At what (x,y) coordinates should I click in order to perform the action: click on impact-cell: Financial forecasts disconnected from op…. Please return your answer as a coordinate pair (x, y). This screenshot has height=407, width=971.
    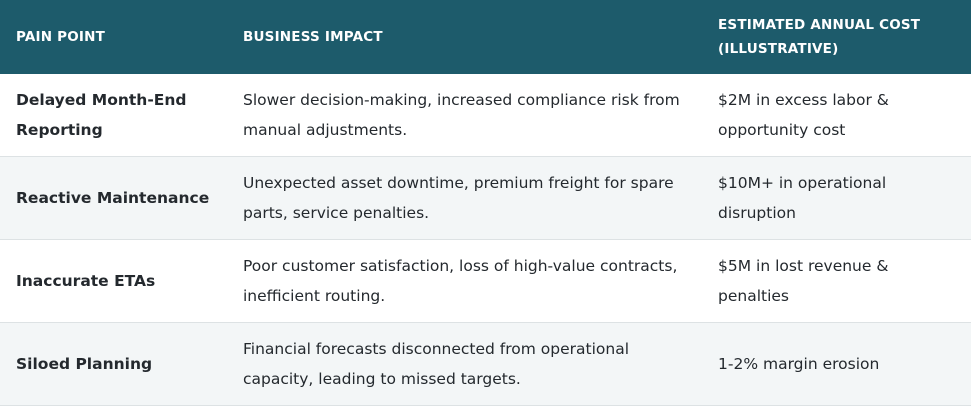
    Looking at the image, I should click on (464, 364).